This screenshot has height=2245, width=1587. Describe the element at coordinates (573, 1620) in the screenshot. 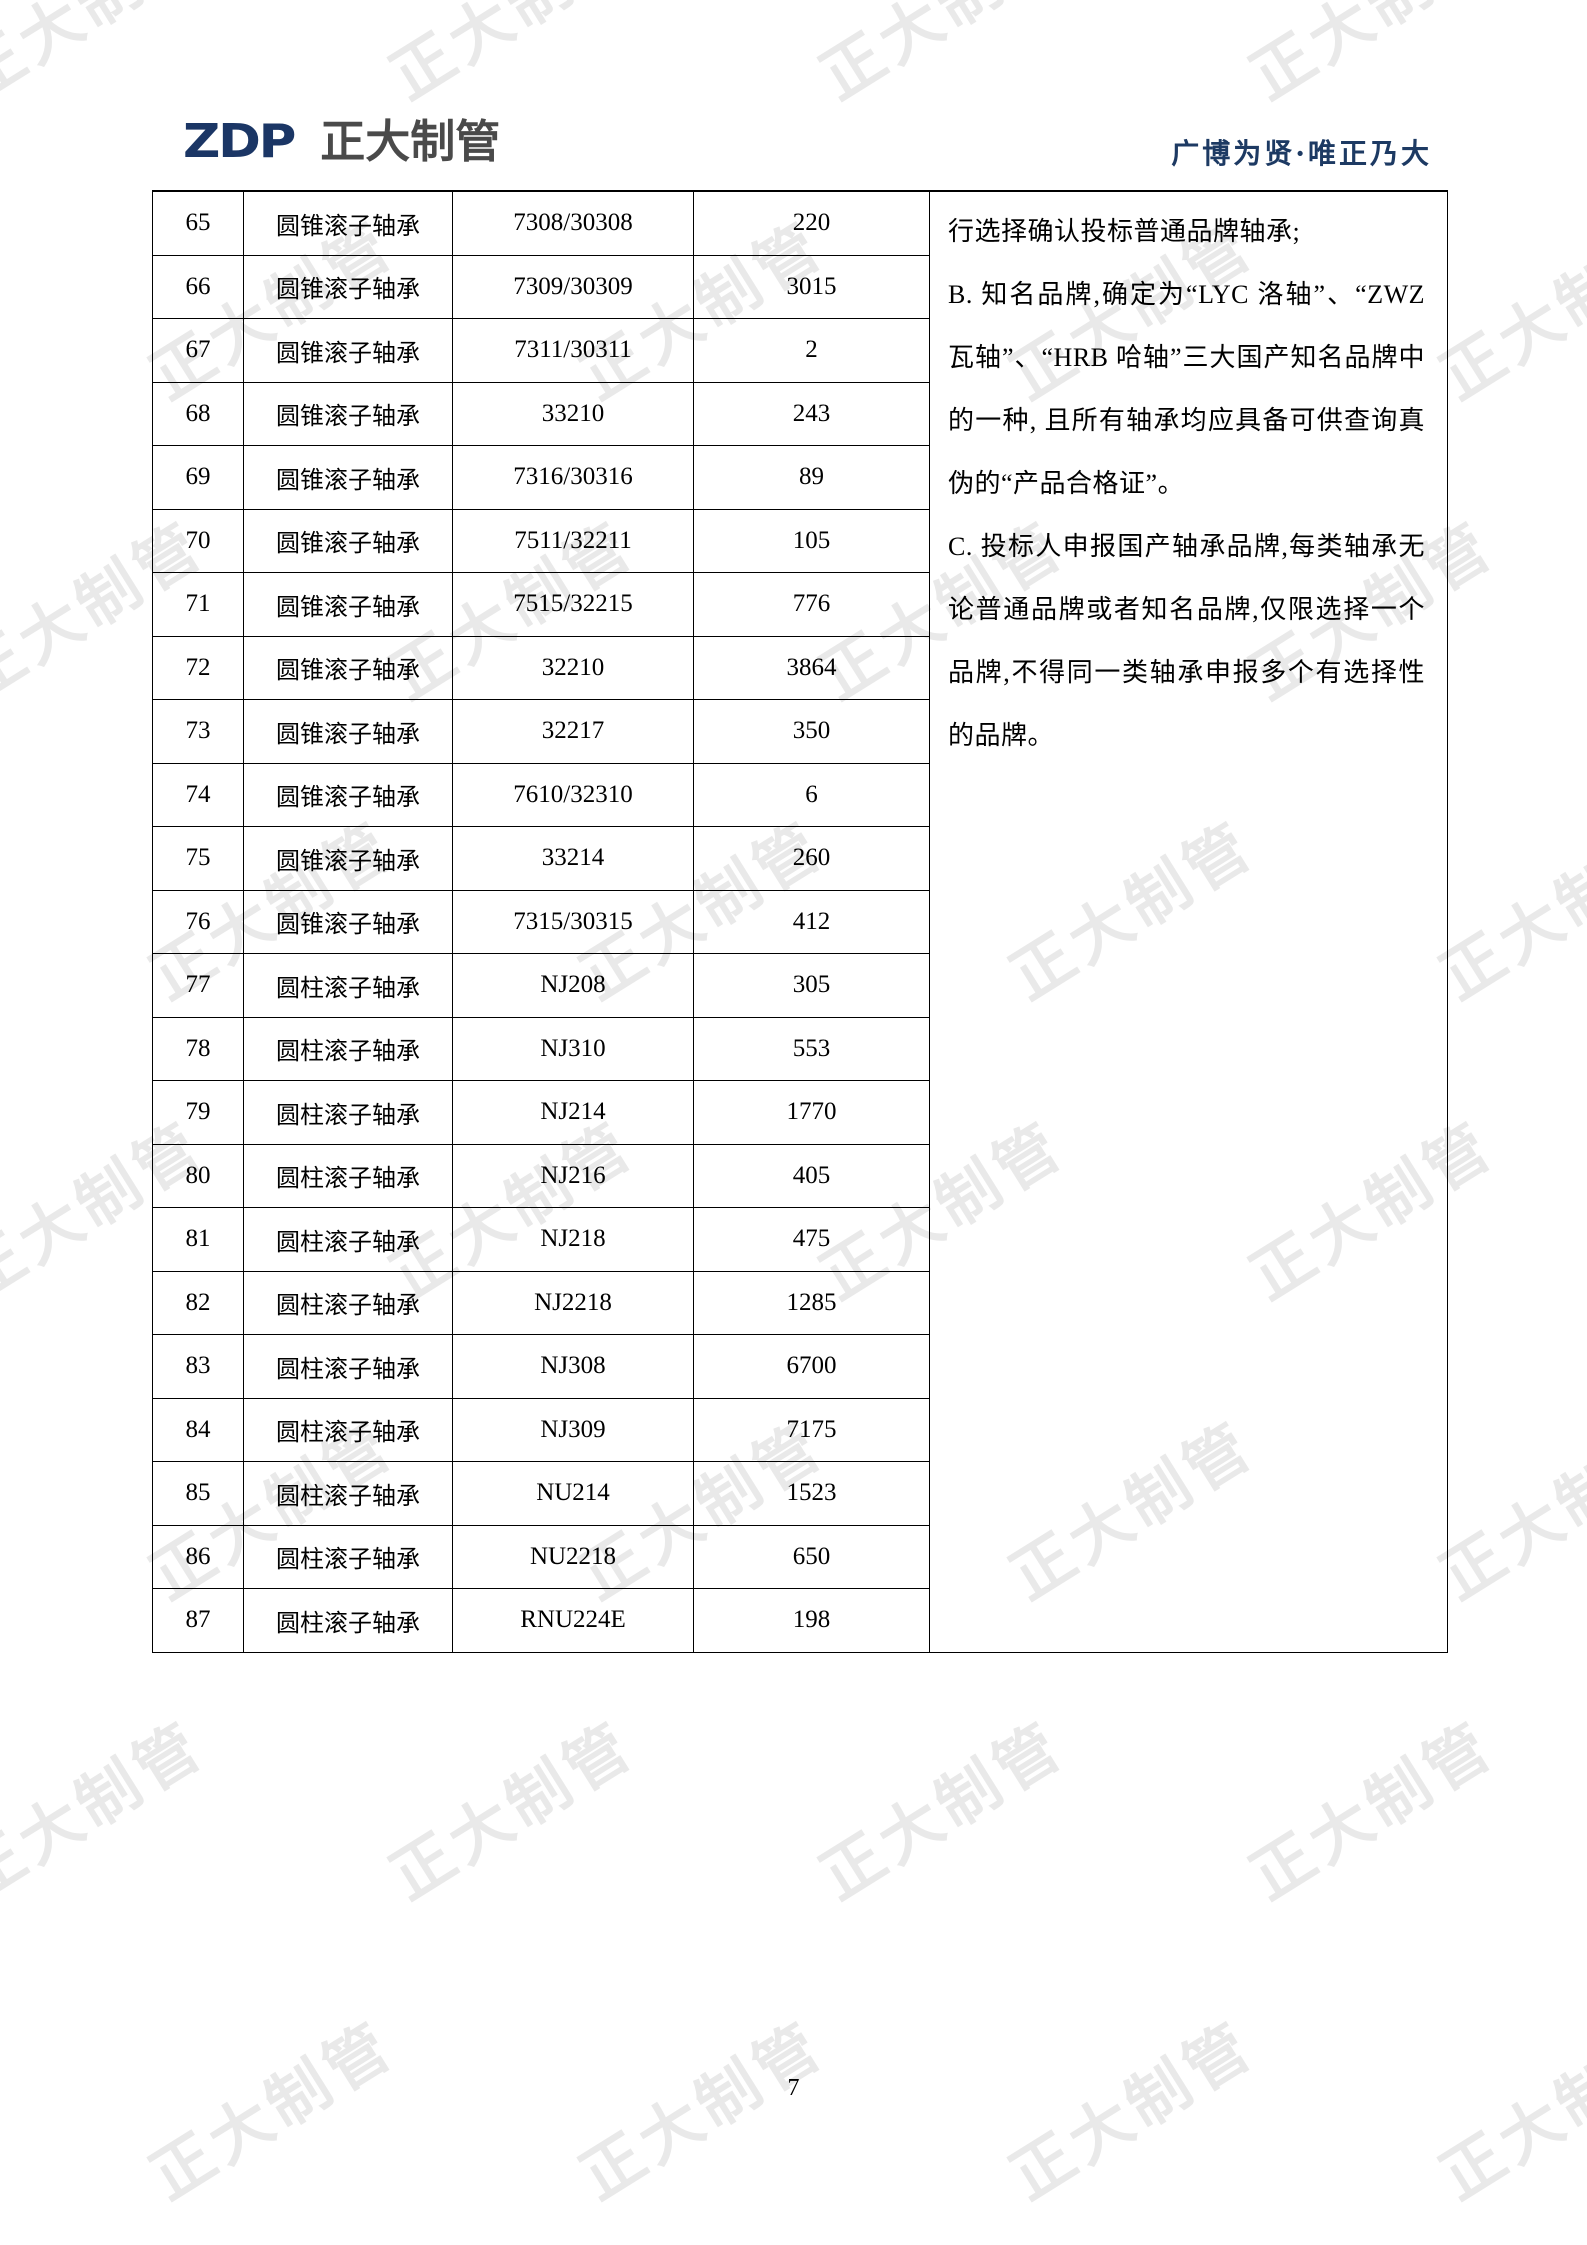

I see `row-model: RNU224E` at that location.